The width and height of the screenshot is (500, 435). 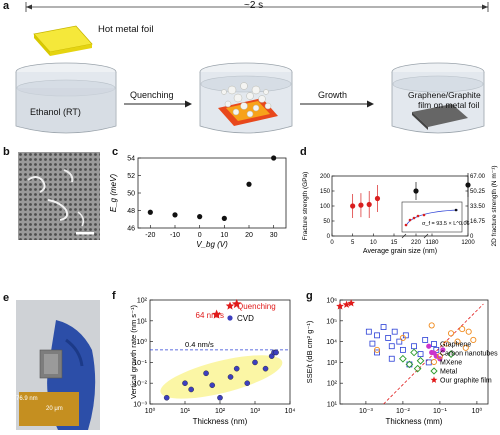 What do you see at coordinates (126, 29) in the screenshot?
I see `foil-label: Hot metal foil` at bounding box center [126, 29].